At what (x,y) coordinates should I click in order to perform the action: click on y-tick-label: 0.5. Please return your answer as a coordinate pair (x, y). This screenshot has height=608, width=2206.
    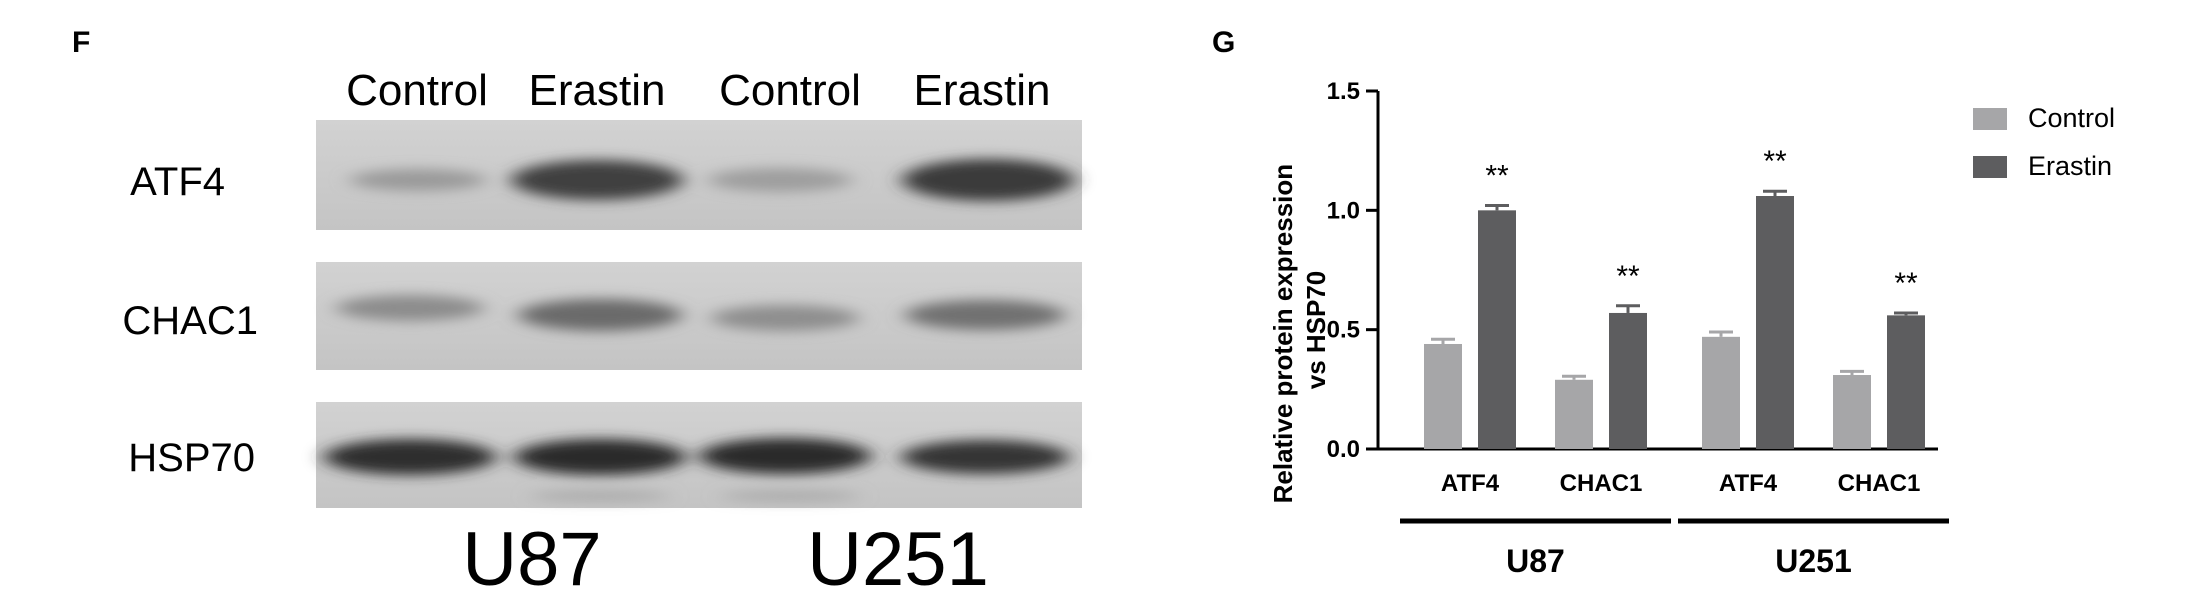
    Looking at the image, I should click on (1343, 330).